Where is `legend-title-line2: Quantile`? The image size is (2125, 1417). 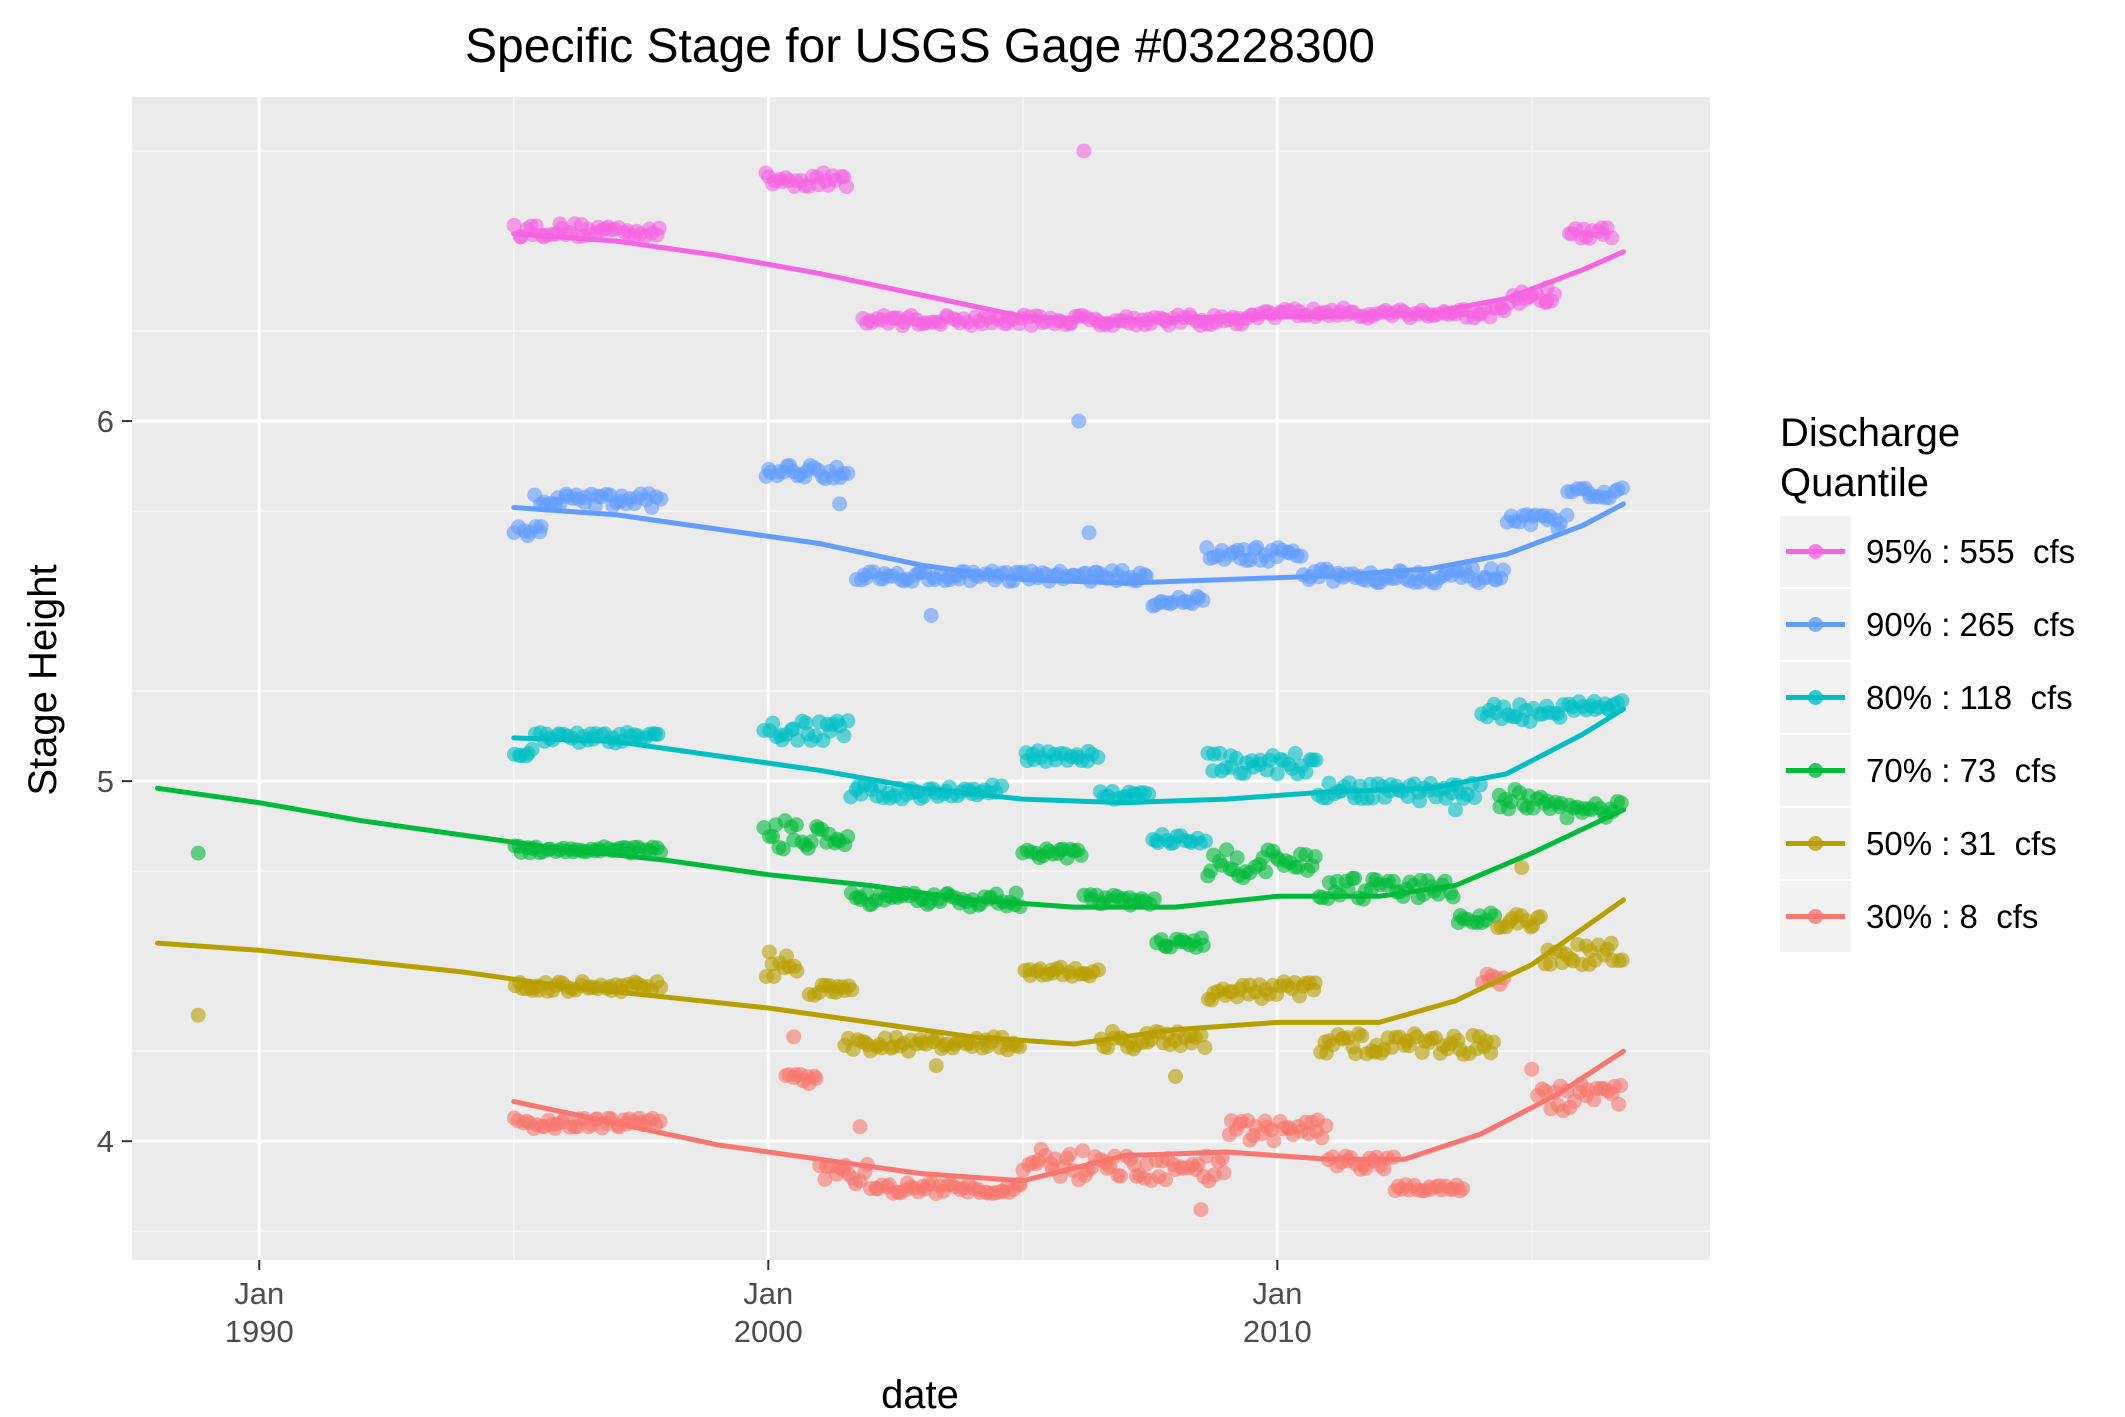 legend-title-line2: Quantile is located at coordinates (1854, 483).